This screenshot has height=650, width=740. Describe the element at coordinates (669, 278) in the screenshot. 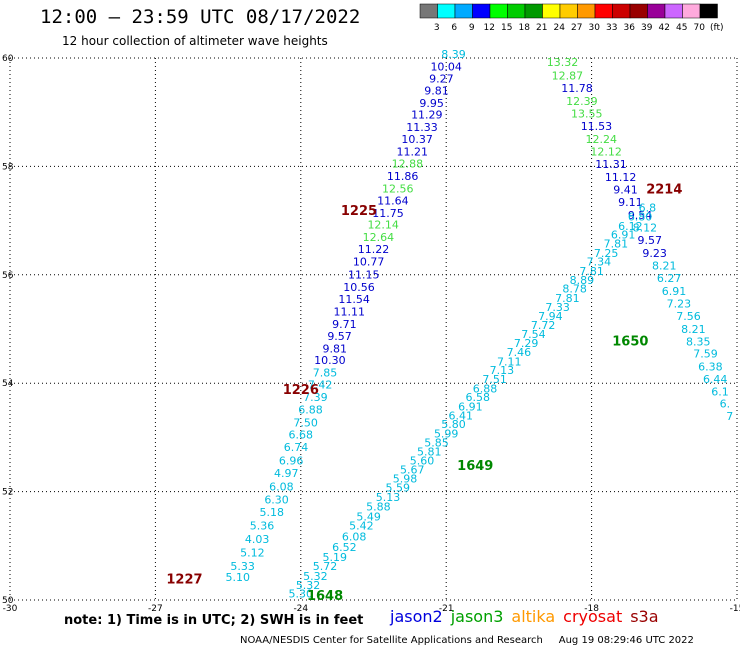

I see `wave-height-label: 6.27` at that location.